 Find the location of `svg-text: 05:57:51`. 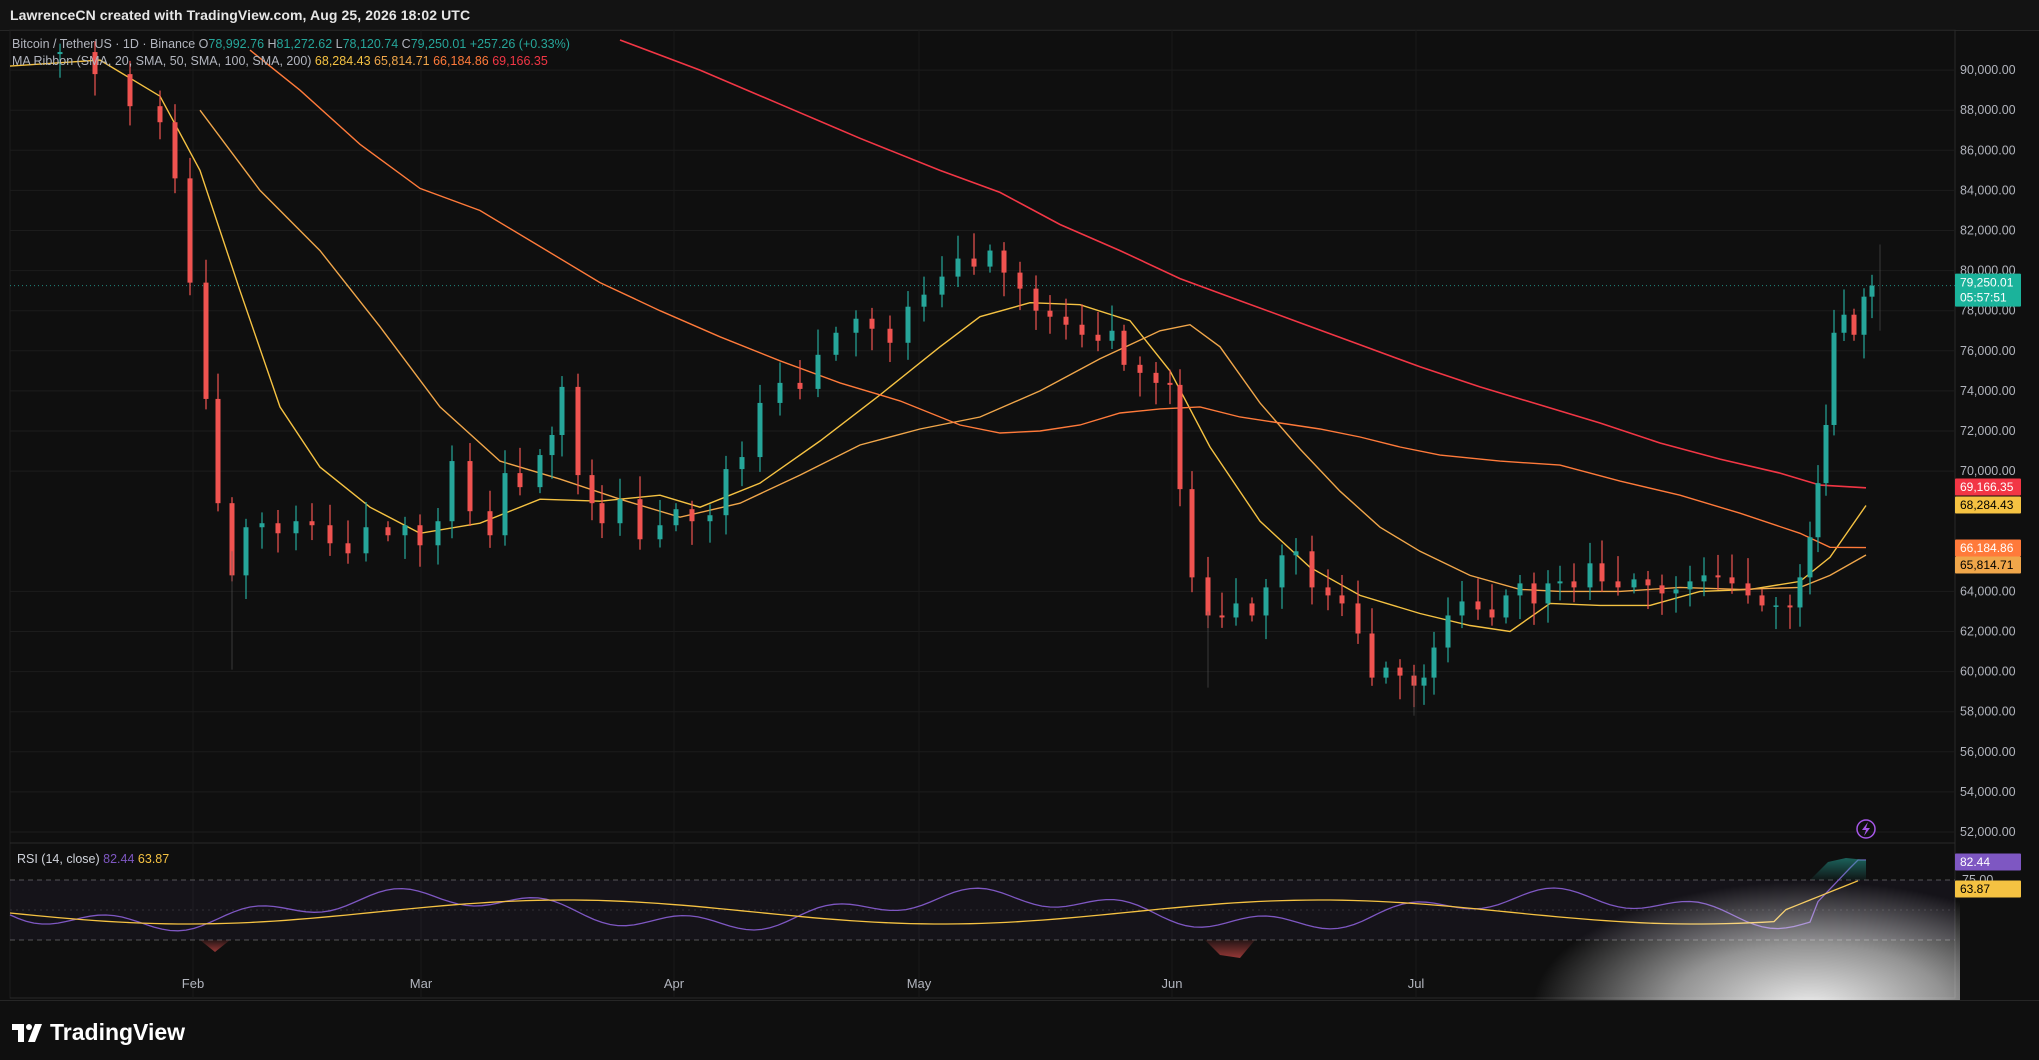

svg-text: 05:57:51 is located at coordinates (1983, 298).